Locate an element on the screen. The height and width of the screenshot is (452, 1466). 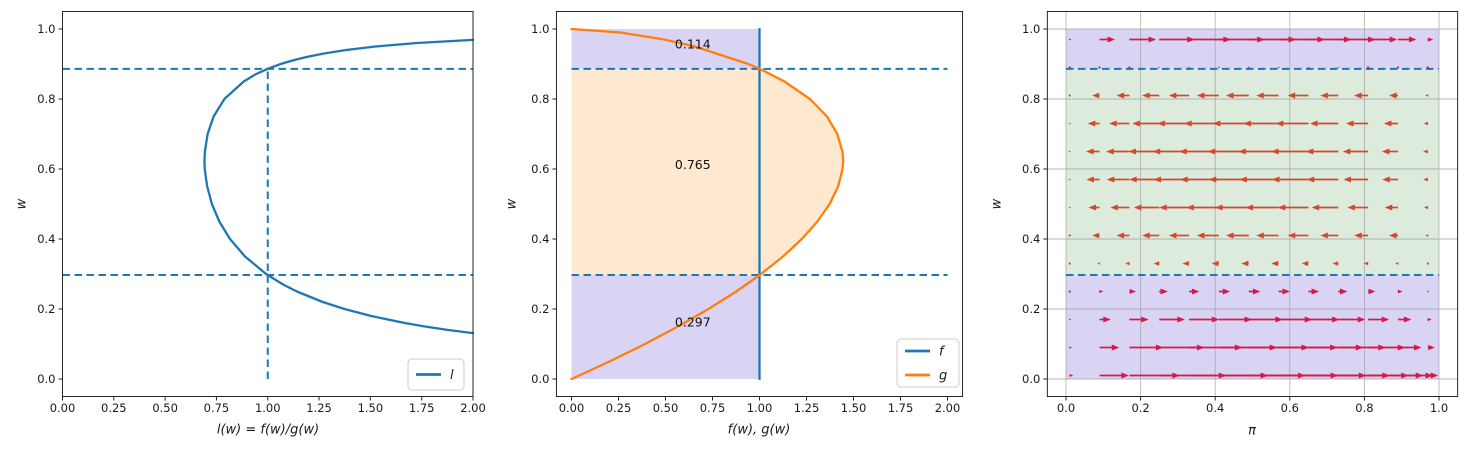
x-tick-label: 1.0 is located at coordinates (1439, 408).